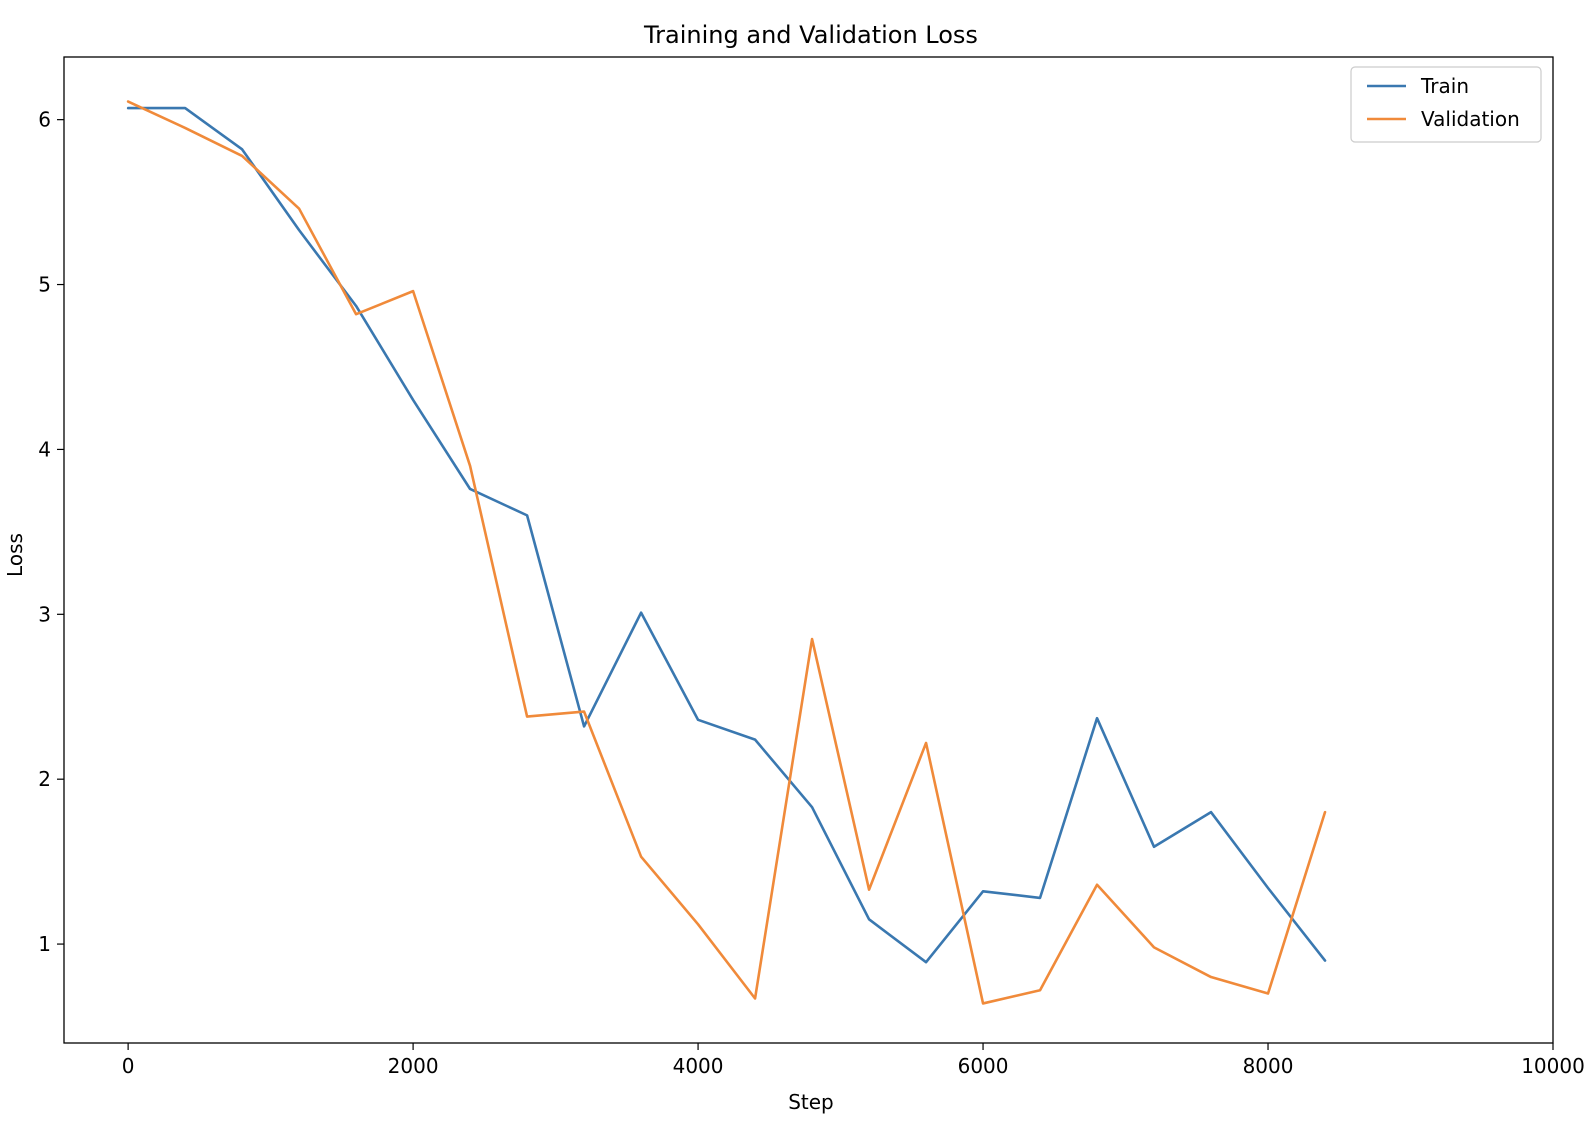 This screenshot has width=1588, height=1122. I want to click on y-tick-label: 3, so click(44, 614).